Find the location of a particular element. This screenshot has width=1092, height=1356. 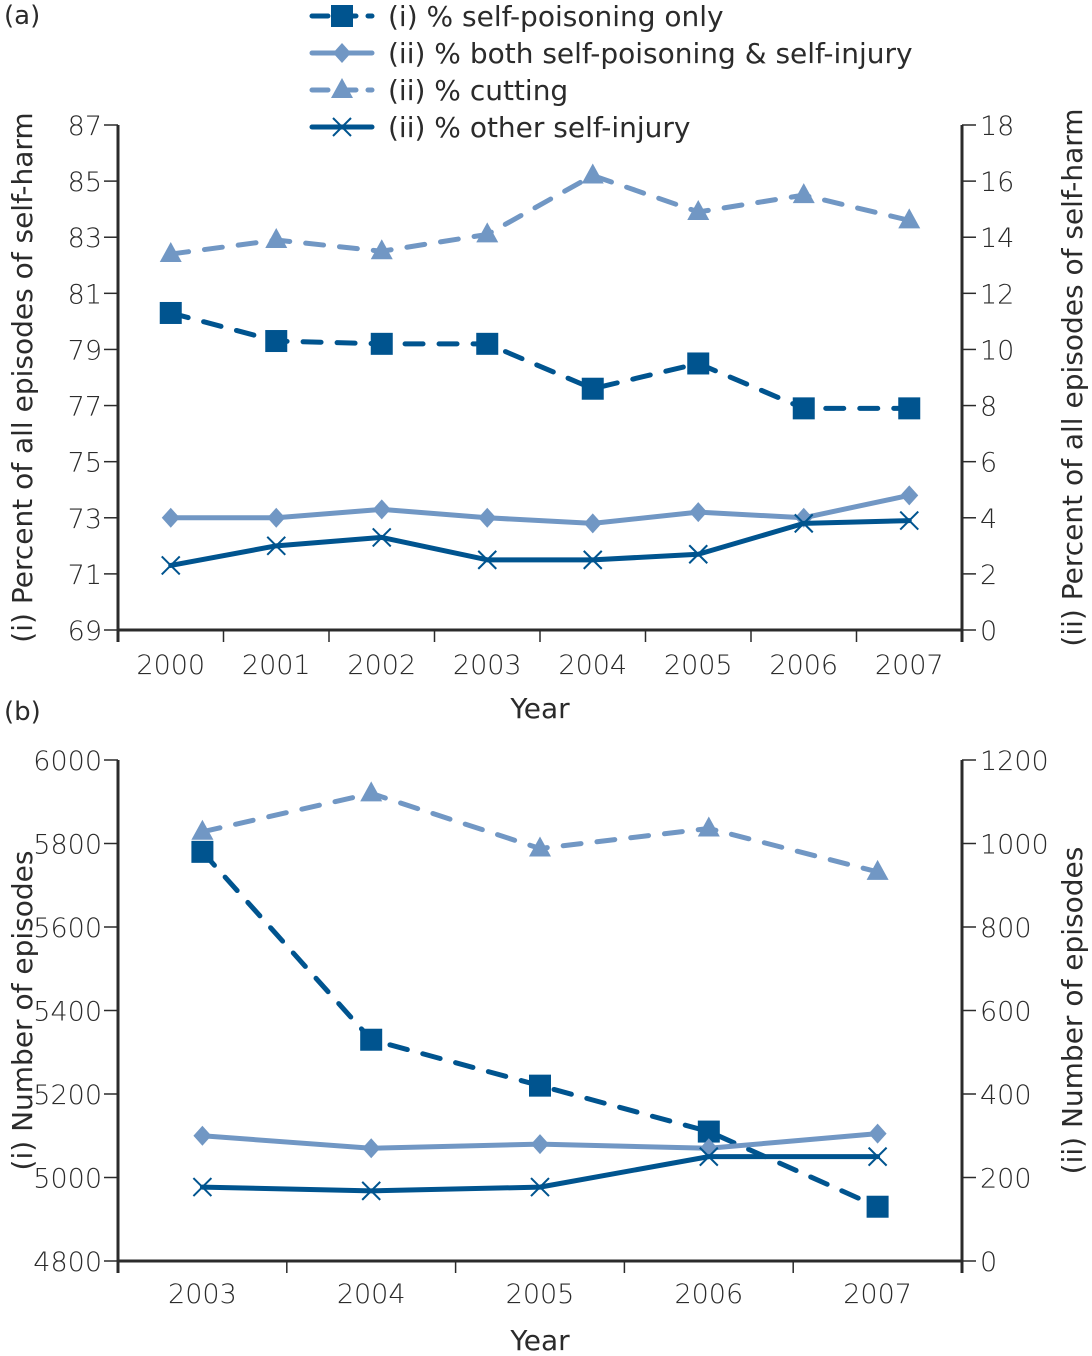

x-tick-label: 2000 is located at coordinates (170, 665).